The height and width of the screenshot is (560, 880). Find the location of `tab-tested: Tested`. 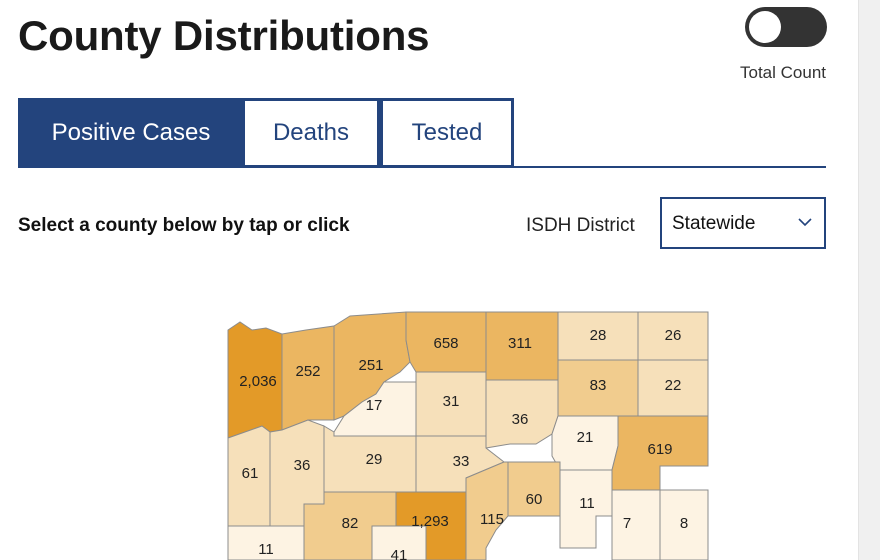

tab-tested: Tested is located at coordinates (447, 133).